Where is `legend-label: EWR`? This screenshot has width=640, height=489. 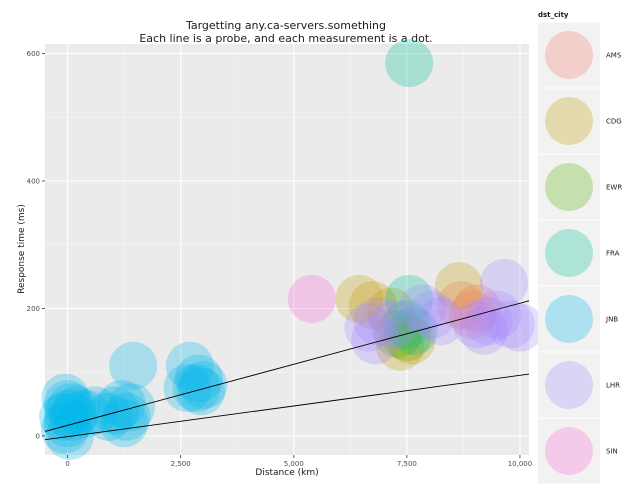
legend-label: EWR is located at coordinates (614, 188).